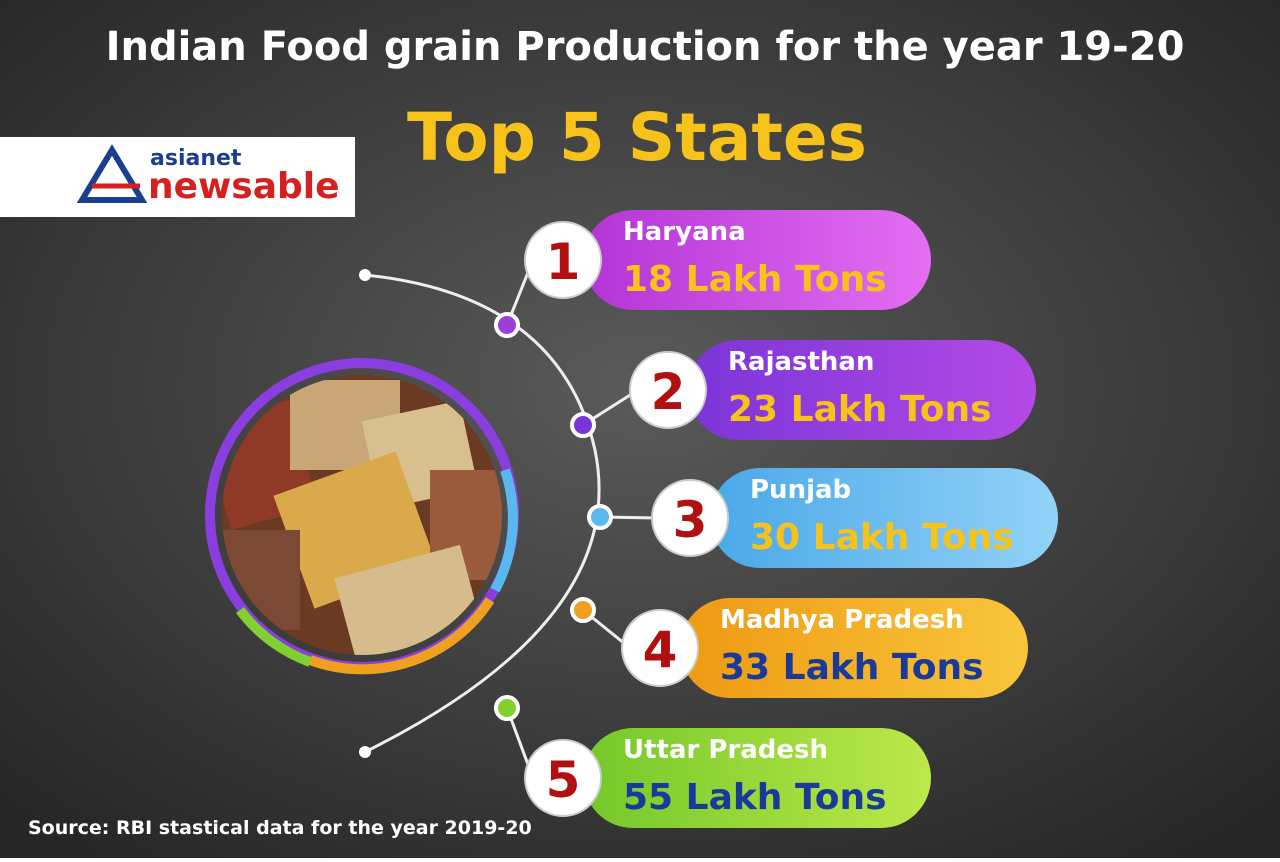 This screenshot has width=1280, height=862. I want to click on rank: 2, so click(668, 392).